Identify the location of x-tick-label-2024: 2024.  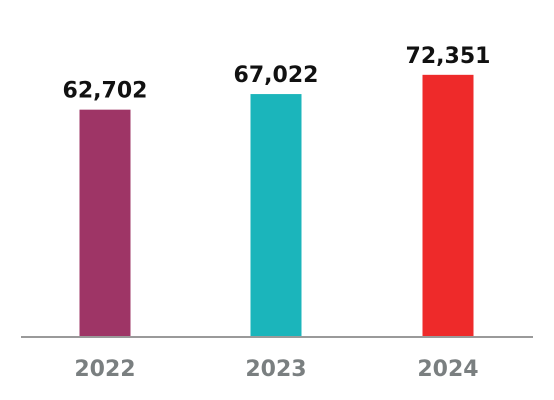
(447, 369).